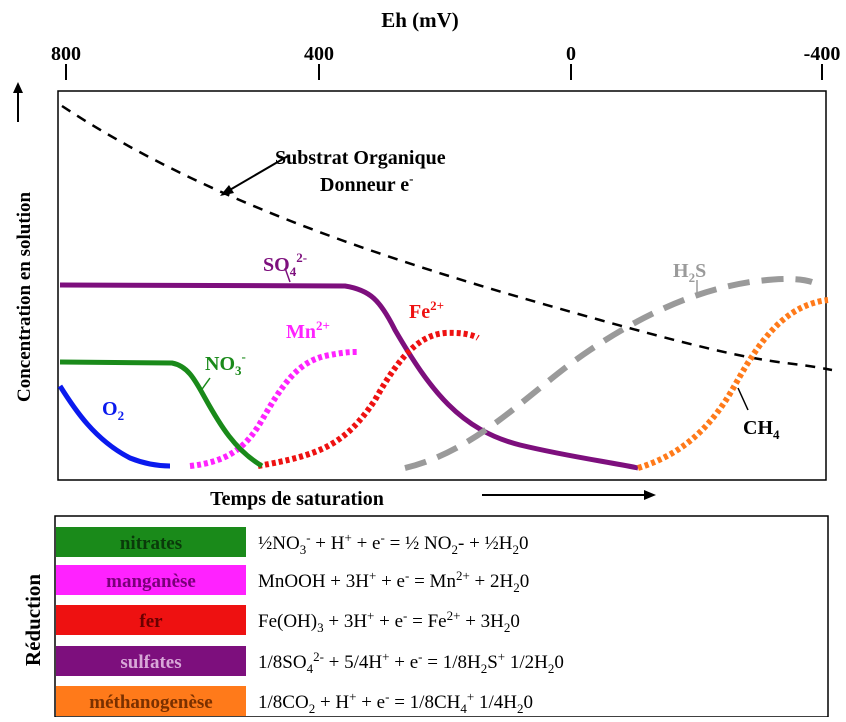  I want to click on reduction-name: sulfates, so click(150, 662).